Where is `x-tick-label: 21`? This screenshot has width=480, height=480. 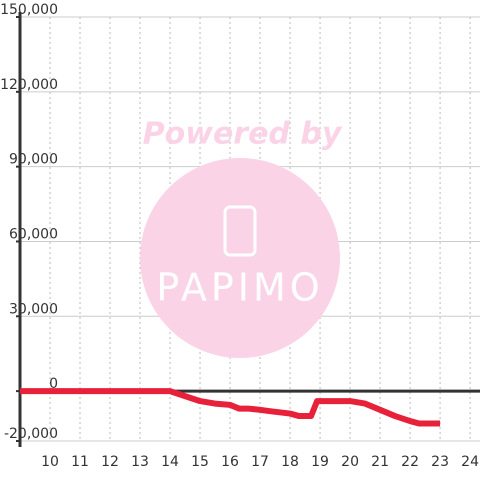 x-tick-label: 21 is located at coordinates (380, 462).